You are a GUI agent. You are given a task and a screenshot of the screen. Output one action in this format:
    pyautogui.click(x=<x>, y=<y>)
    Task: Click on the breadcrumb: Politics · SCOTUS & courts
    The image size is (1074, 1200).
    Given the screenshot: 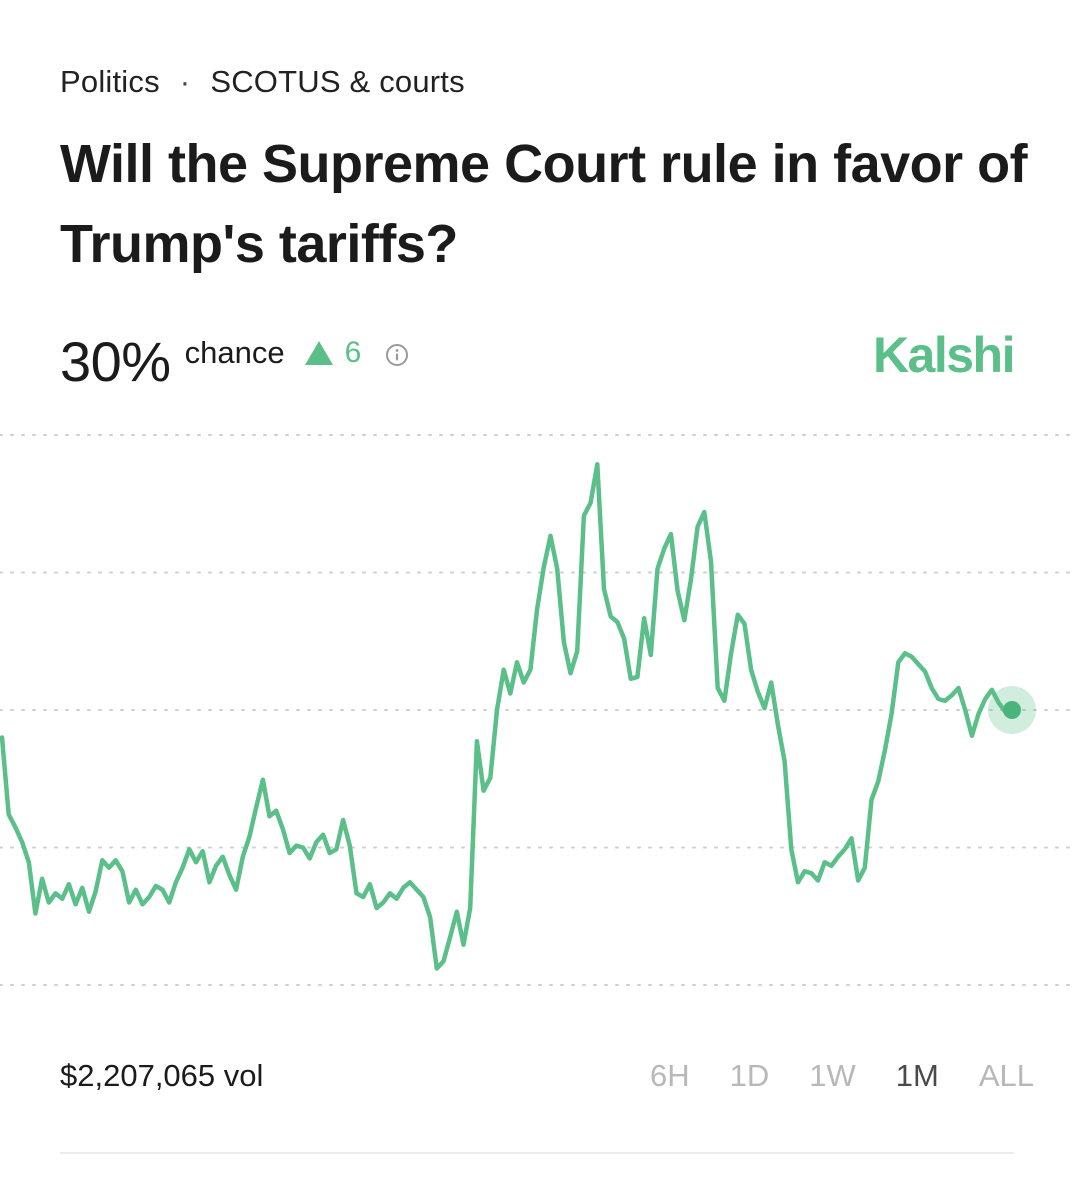 What is the action you would take?
    pyautogui.click(x=262, y=82)
    